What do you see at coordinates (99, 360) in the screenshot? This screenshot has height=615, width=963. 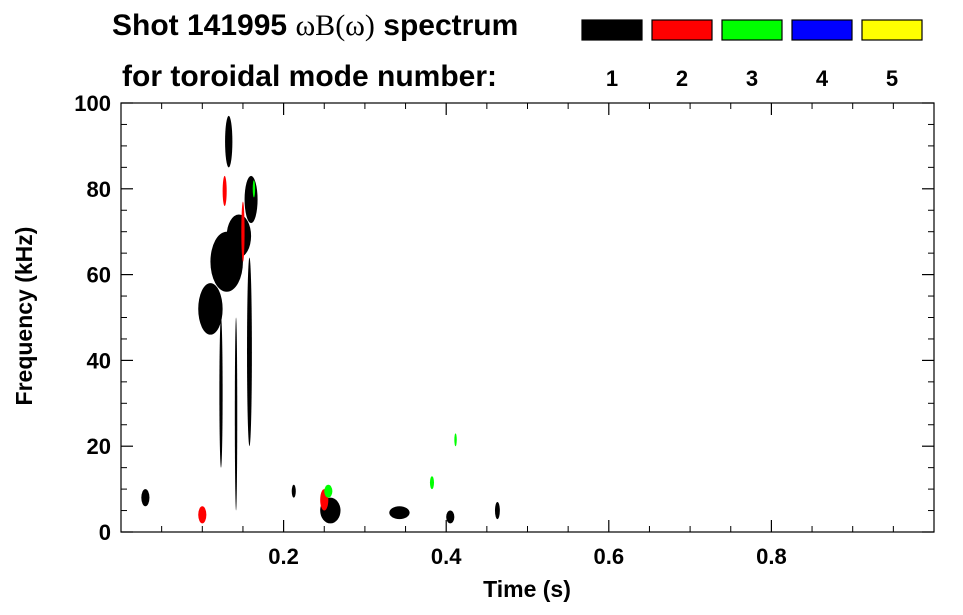 I see `y-tick-label: 40` at bounding box center [99, 360].